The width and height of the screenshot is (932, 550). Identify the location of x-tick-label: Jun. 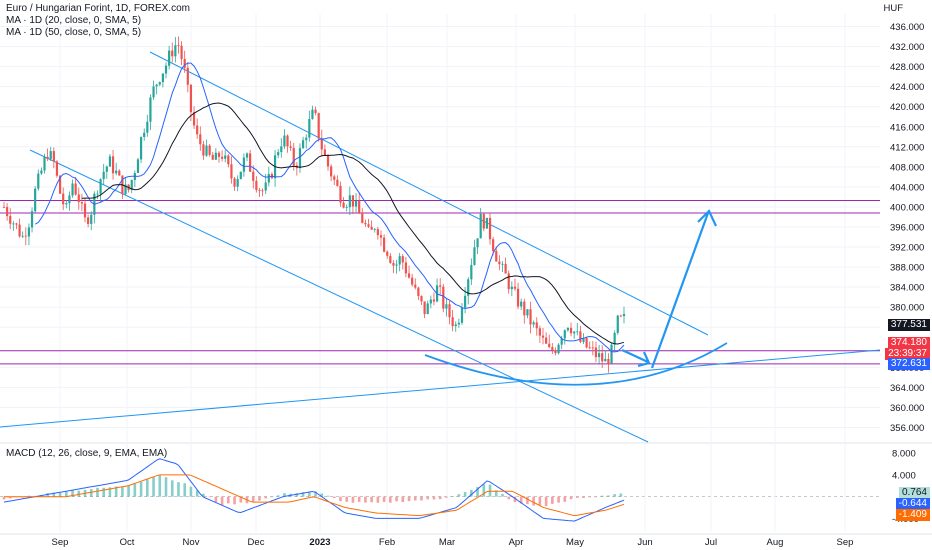
(644, 542).